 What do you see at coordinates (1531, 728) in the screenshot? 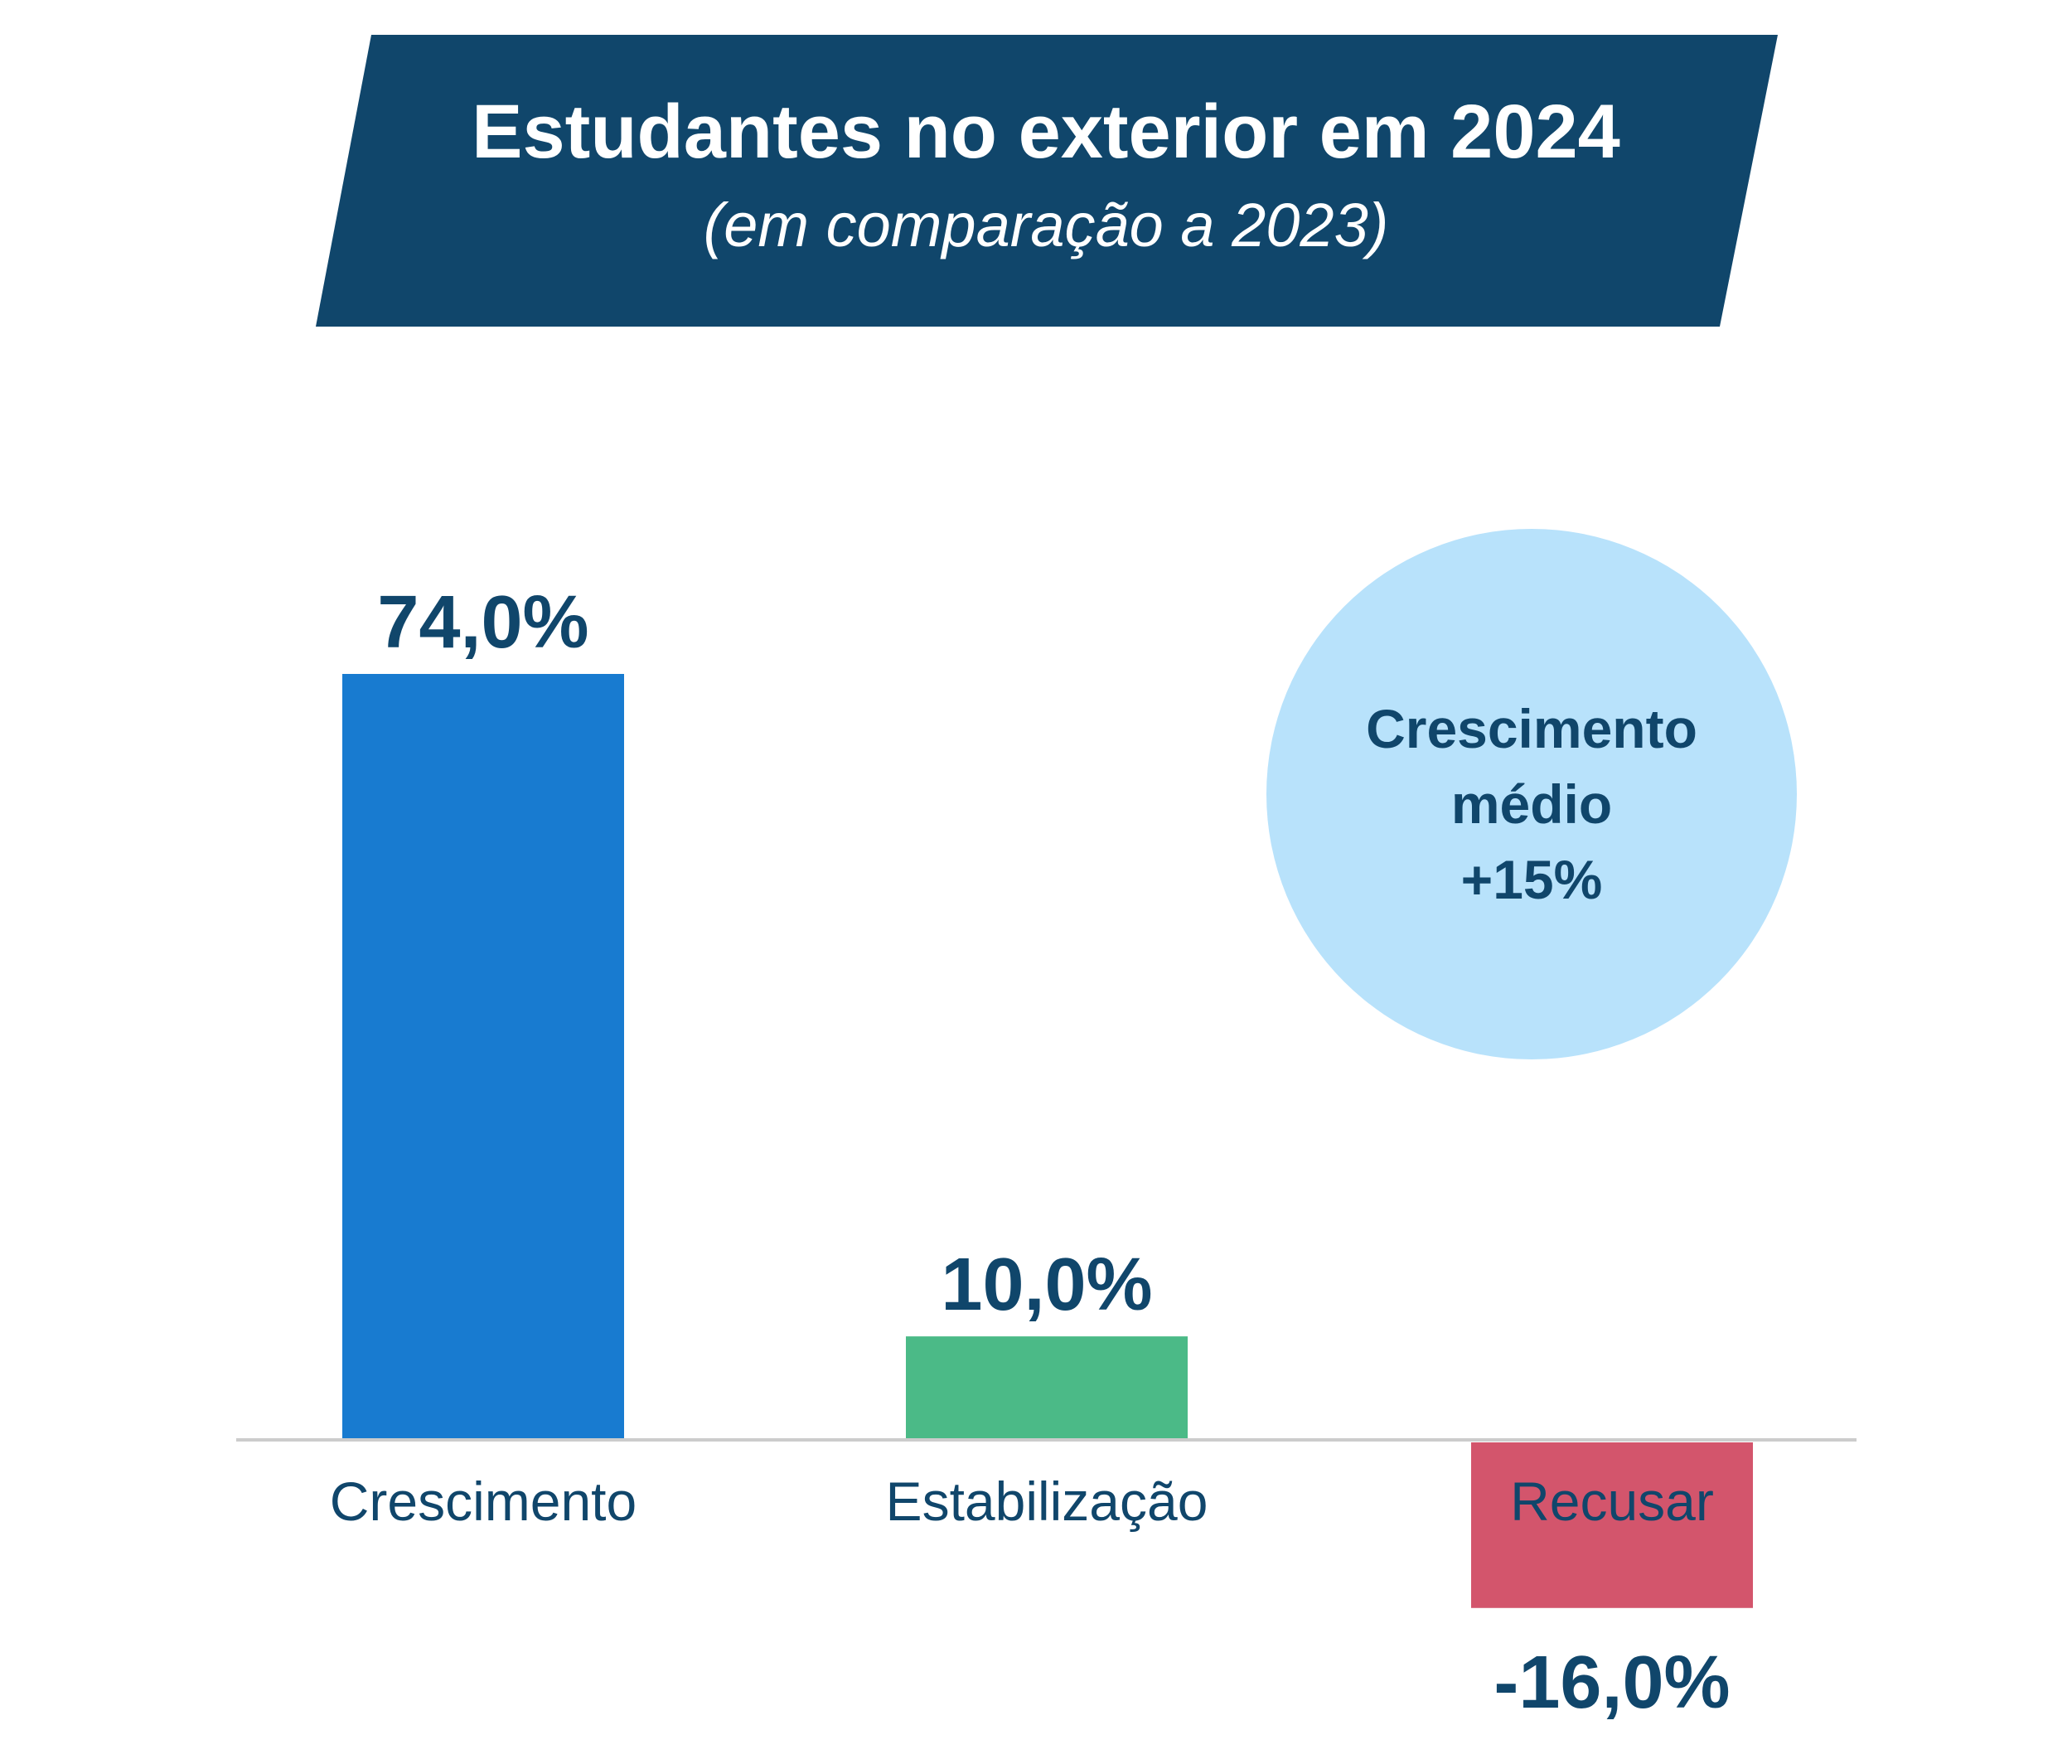
I see `callout-line-1: Crescimento` at bounding box center [1531, 728].